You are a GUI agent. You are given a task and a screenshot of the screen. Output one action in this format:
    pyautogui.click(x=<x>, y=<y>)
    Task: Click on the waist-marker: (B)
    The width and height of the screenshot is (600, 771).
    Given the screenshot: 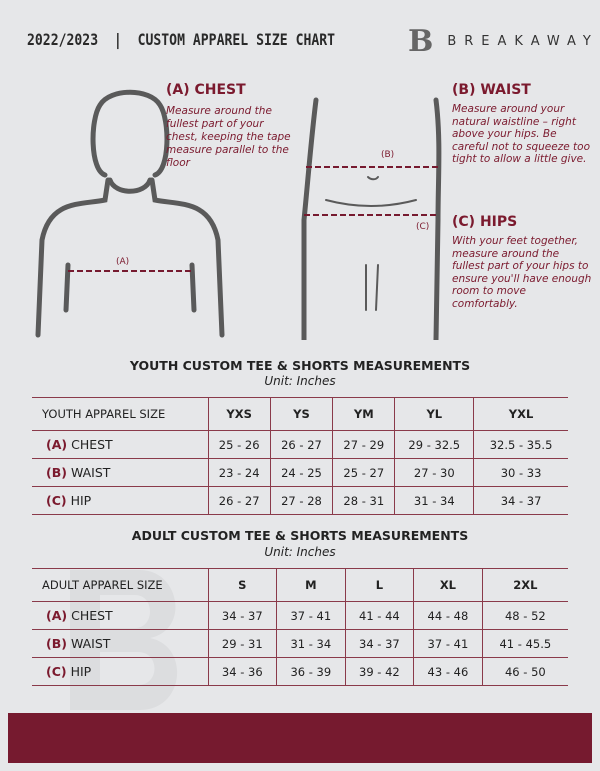 What is the action you would take?
    pyautogui.click(x=388, y=155)
    